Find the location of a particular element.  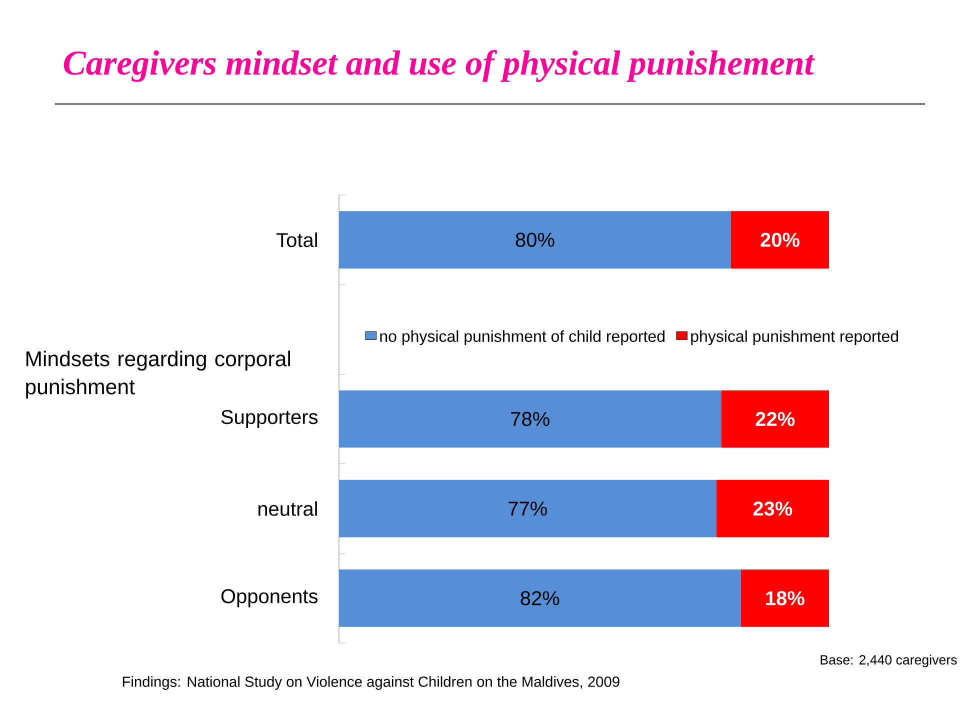

data-label: 82% is located at coordinates (540, 598).